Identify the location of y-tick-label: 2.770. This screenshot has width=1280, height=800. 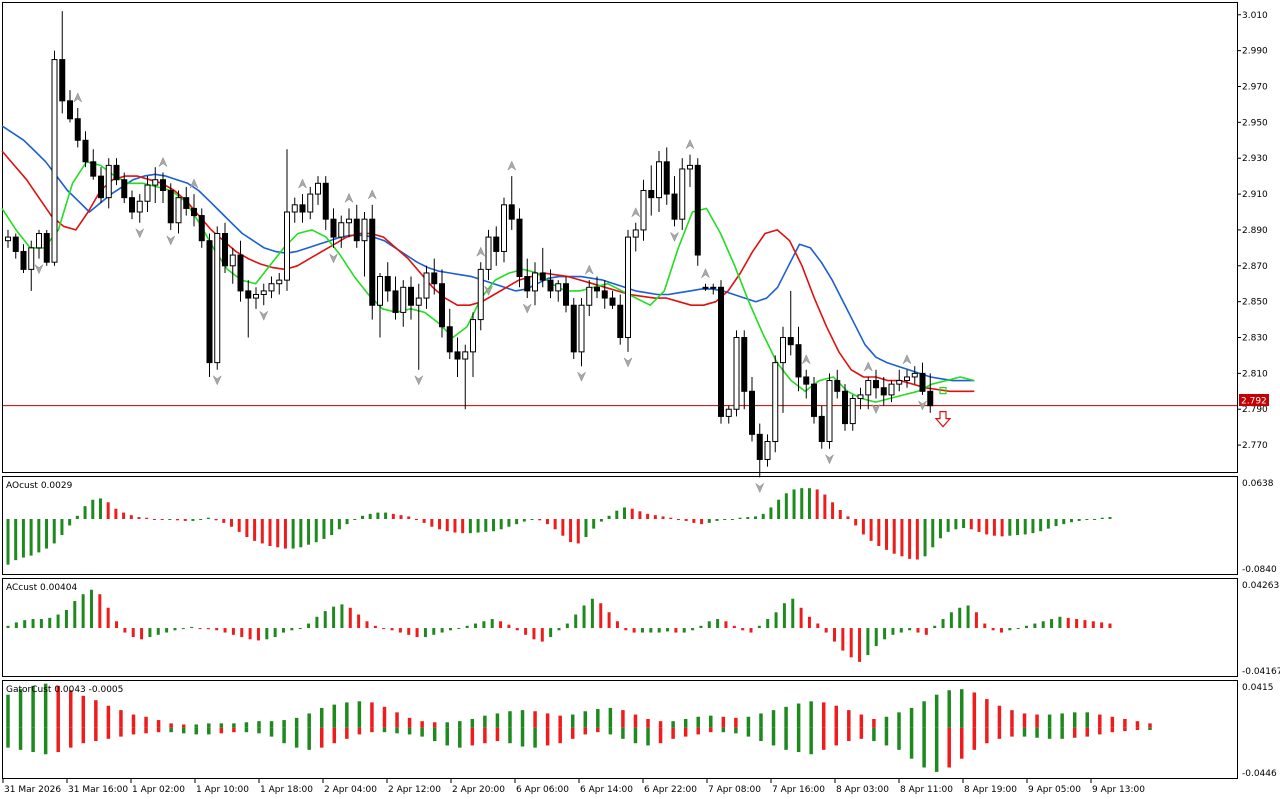
(1255, 446).